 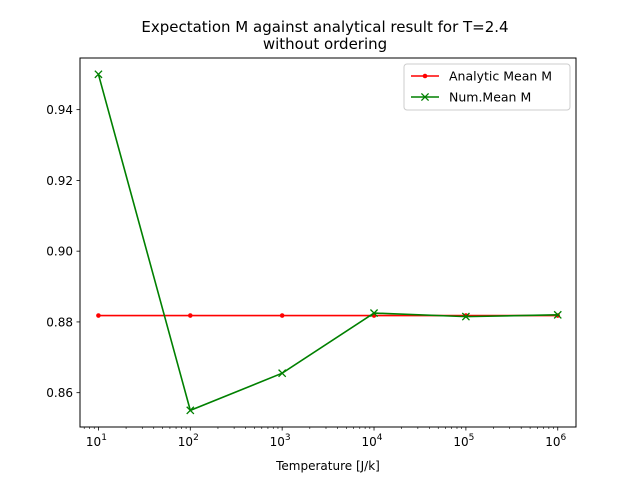 I want to click on legend-box, so click(x=487, y=87).